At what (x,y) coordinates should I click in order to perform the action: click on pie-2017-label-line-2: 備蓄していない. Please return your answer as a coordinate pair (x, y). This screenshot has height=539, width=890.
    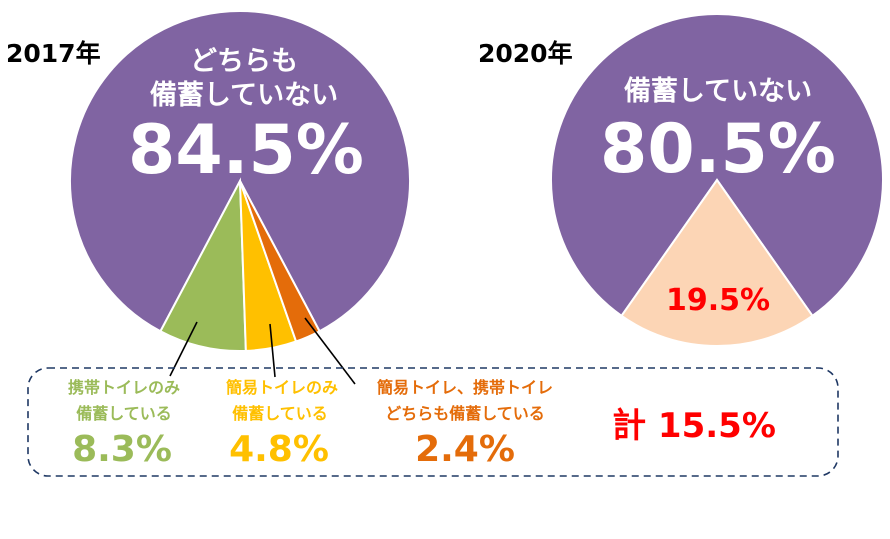
    Looking at the image, I should click on (244, 95).